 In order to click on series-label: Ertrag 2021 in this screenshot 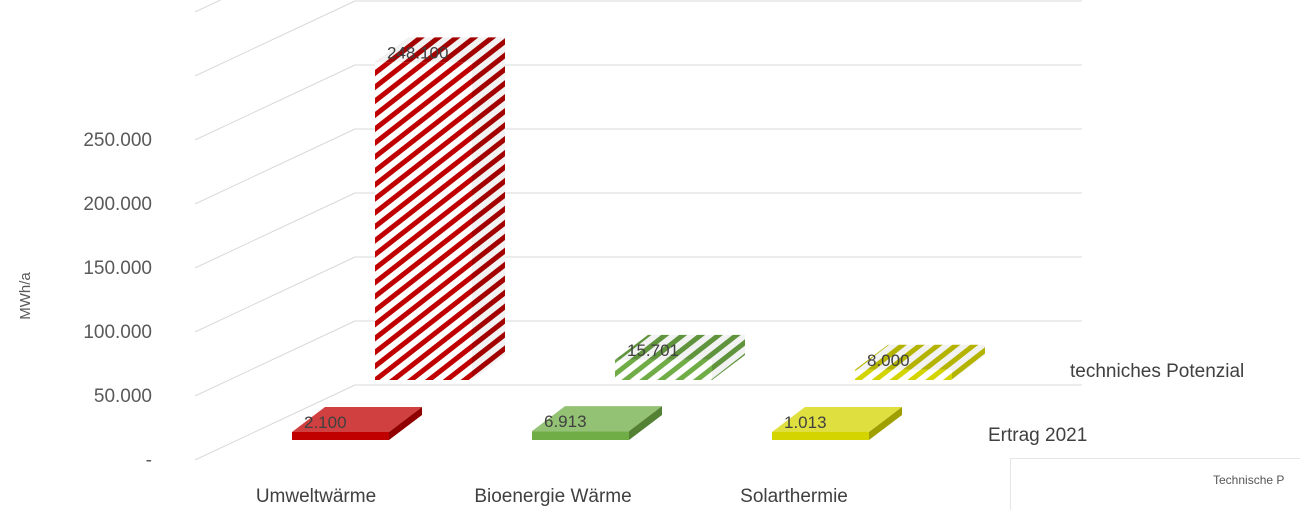, I will do `click(1037, 435)`.